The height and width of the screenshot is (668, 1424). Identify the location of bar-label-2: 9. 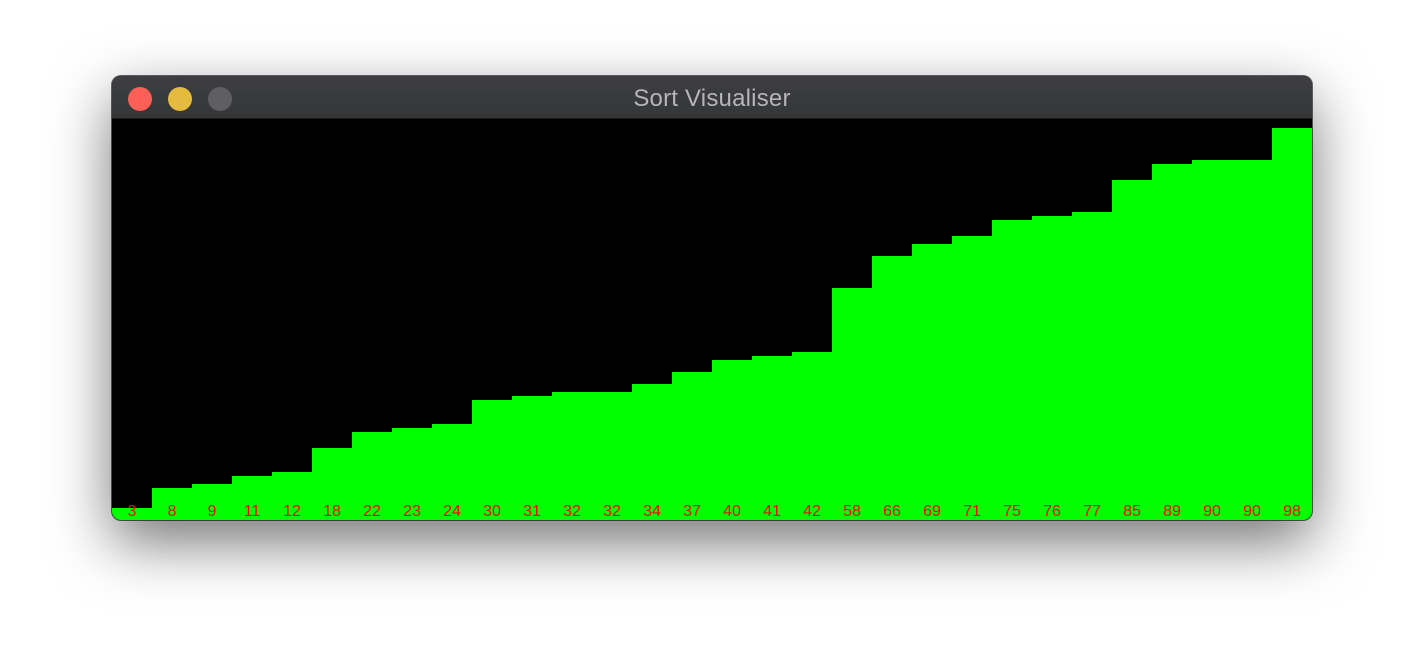
(212, 511).